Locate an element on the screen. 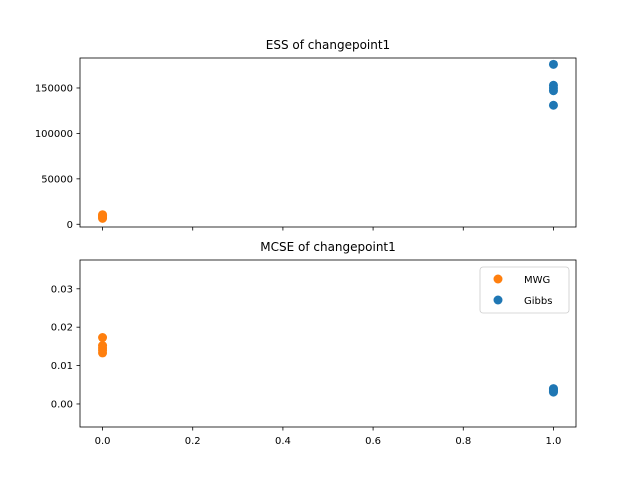  mcse-legend: MWG Gibbs is located at coordinates (524, 290).